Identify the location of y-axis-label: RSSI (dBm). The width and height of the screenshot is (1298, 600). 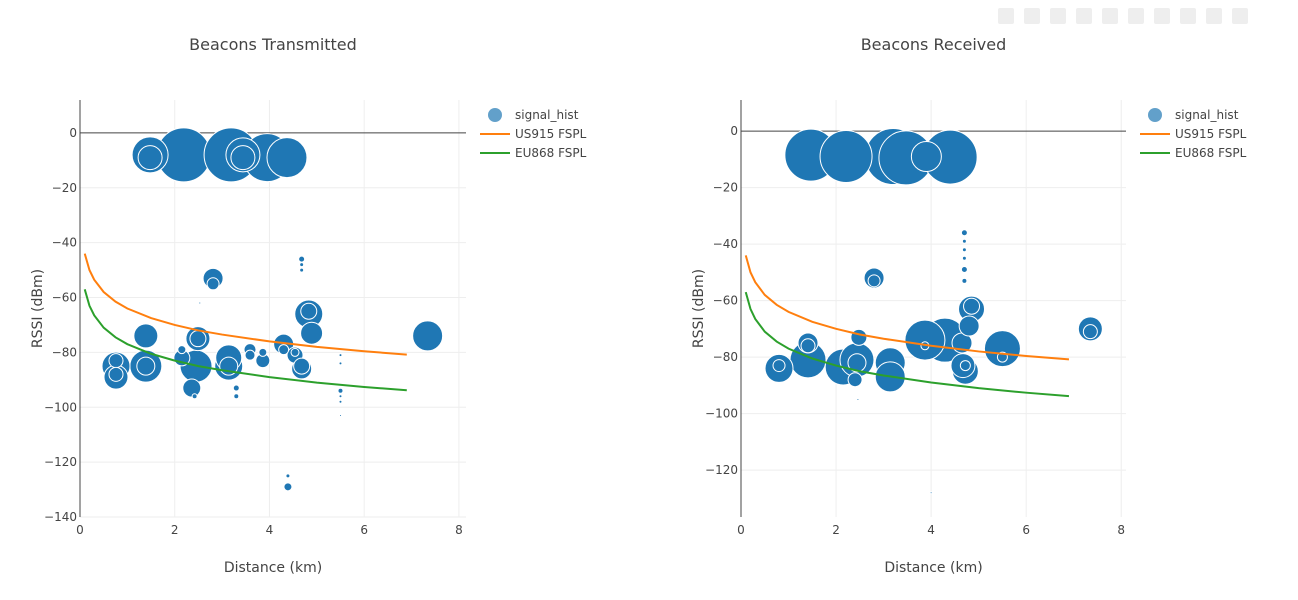
(38, 308).